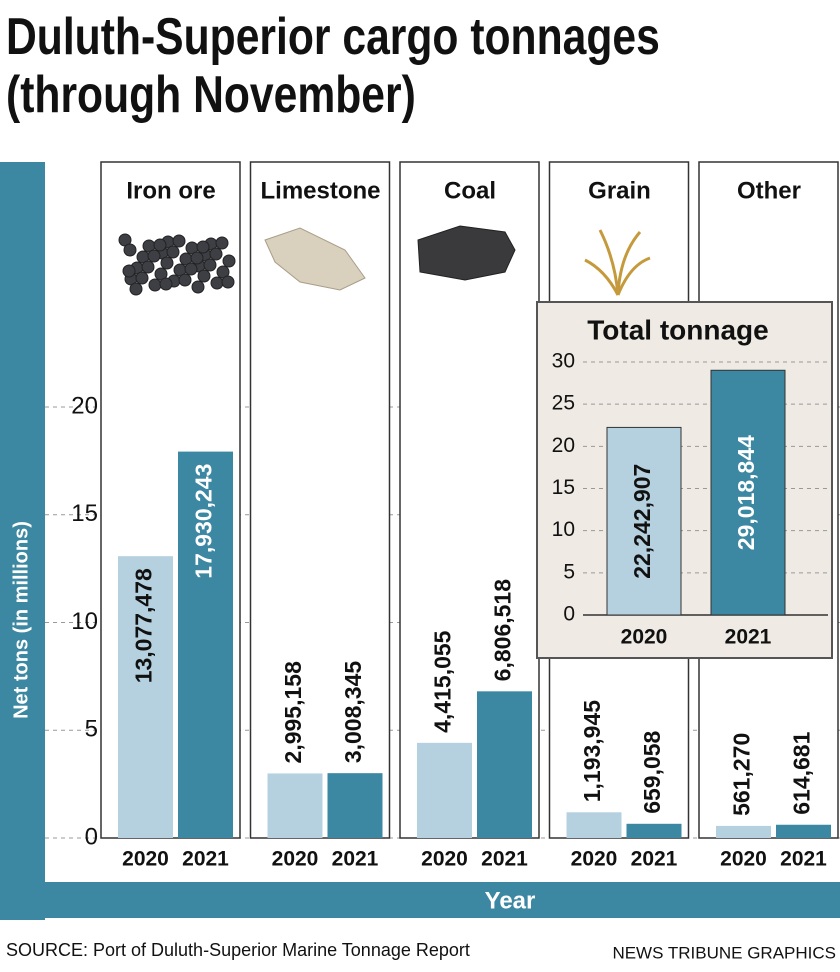  I want to click on value-label: 614,681, so click(802, 772).